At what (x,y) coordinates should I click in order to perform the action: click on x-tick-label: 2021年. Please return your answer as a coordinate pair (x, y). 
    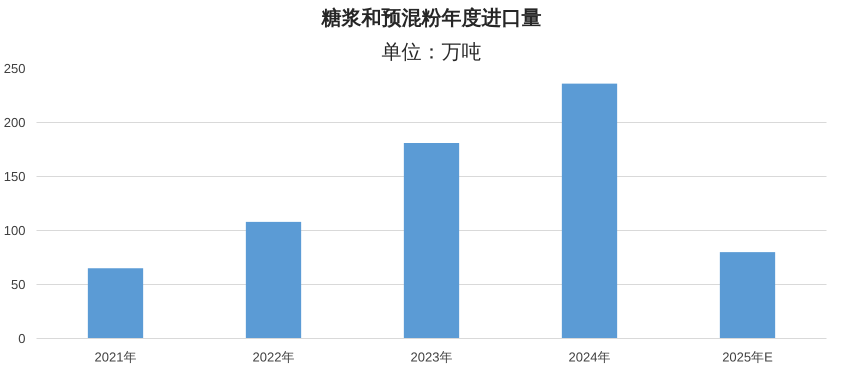
    Looking at the image, I should click on (115, 357).